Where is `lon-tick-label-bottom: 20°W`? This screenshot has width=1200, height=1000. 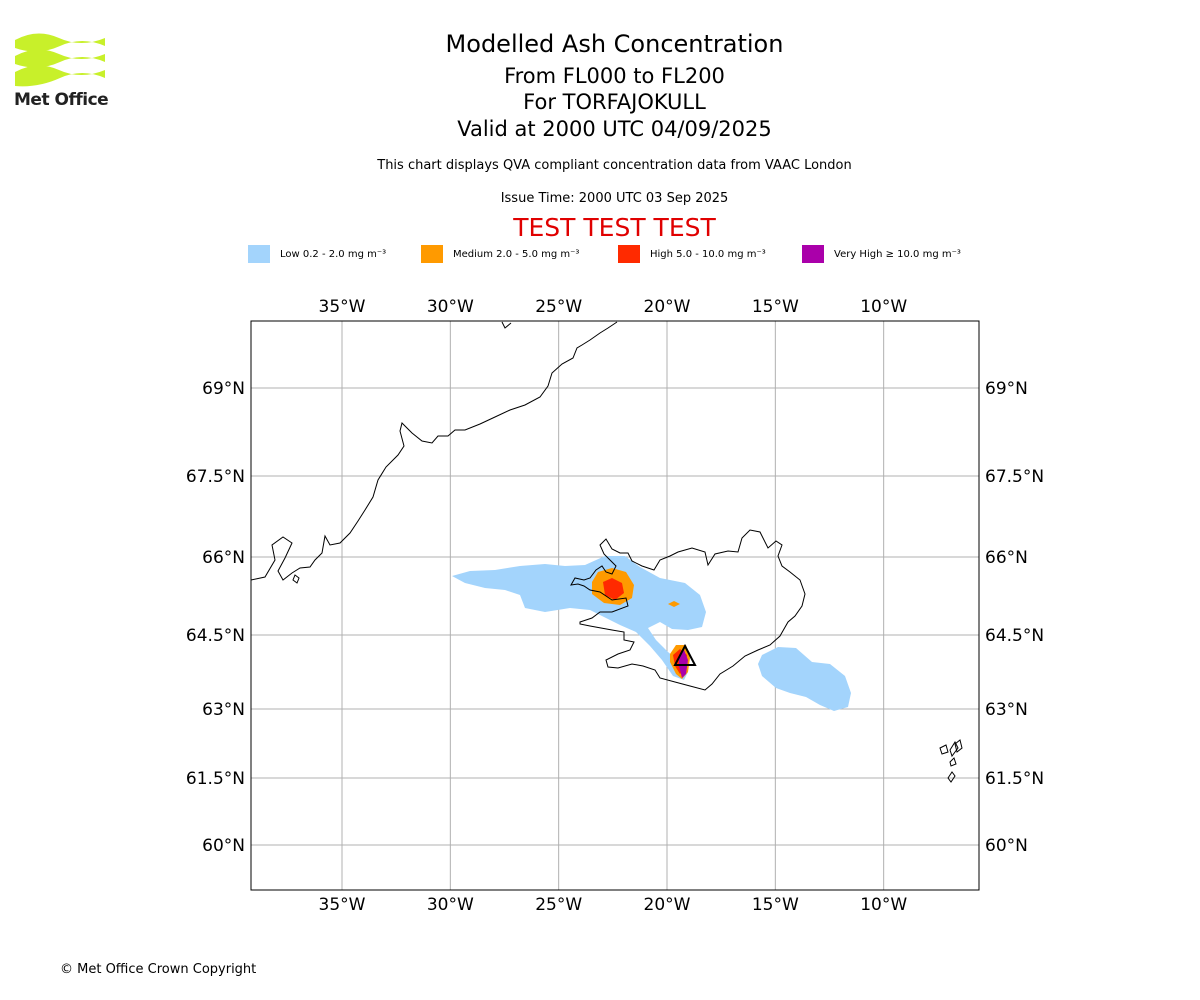 lon-tick-label-bottom: 20°W is located at coordinates (667, 905).